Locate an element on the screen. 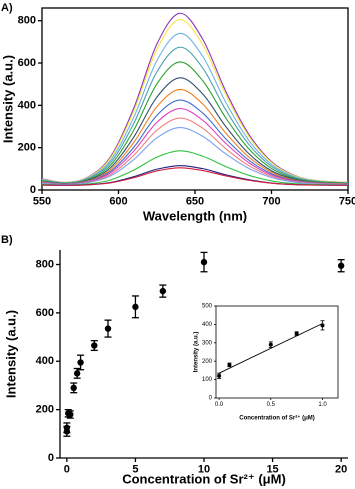 The image size is (355, 489). x-tick-label: 600 is located at coordinates (118, 202).